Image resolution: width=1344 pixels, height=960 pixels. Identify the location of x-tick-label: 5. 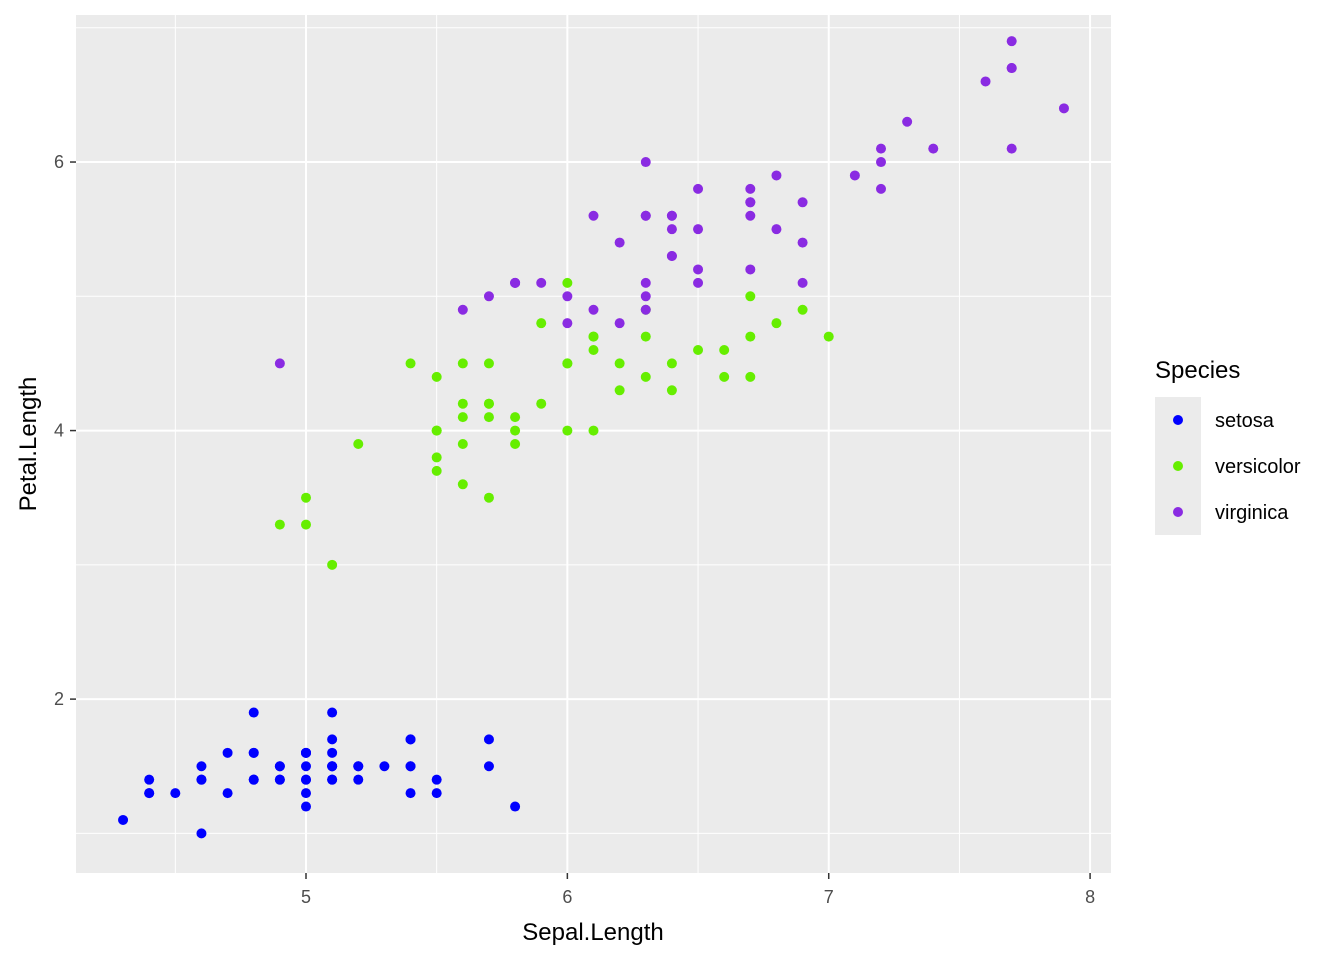
(306, 897).